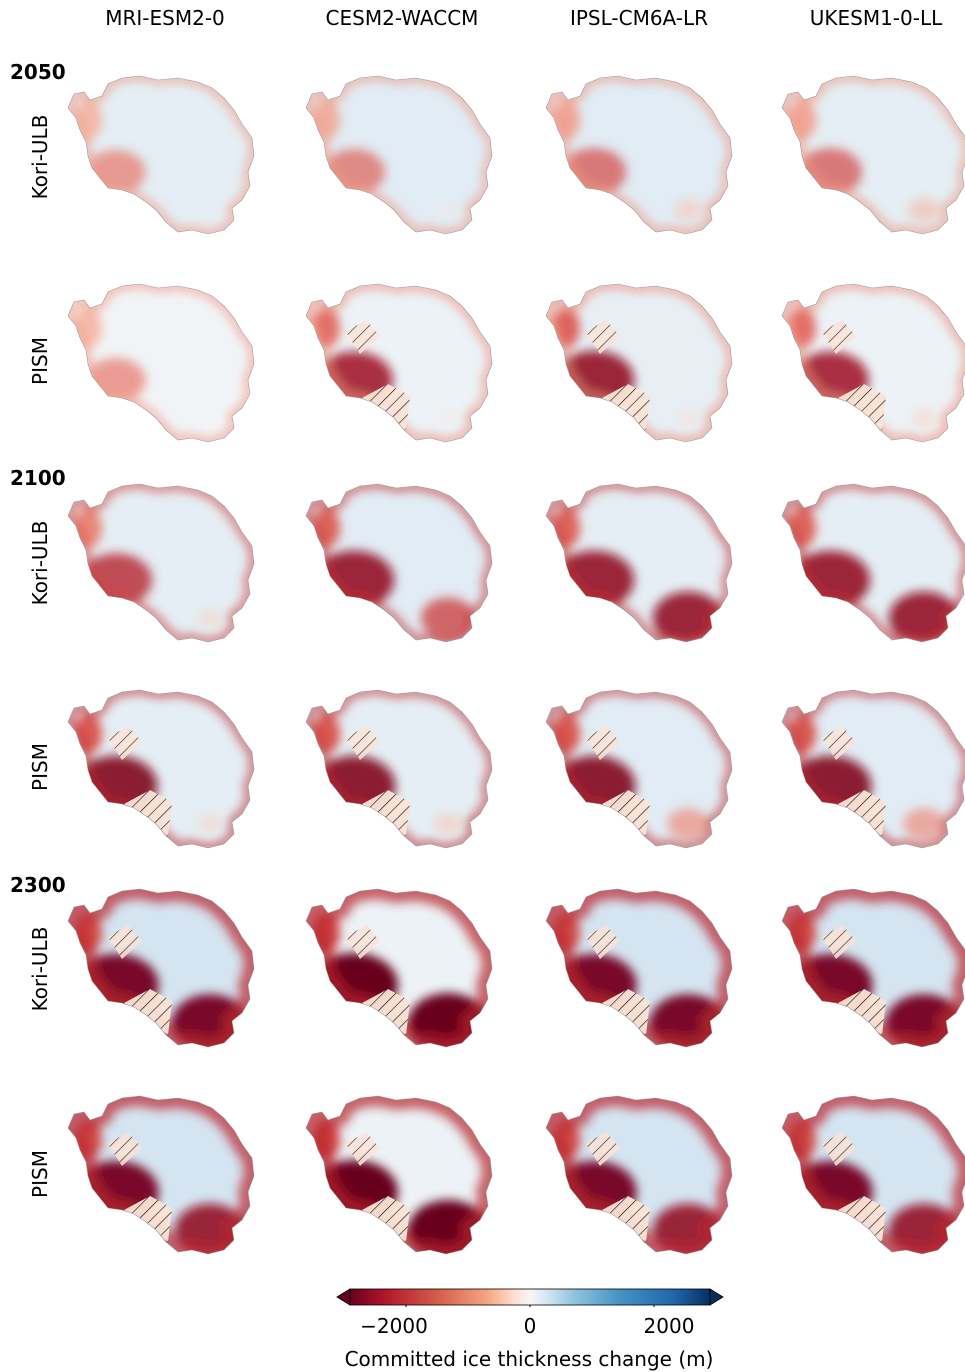 This screenshot has width=965, height=1372. What do you see at coordinates (343, 1297) in the screenshot?
I see `colorbar-extend-low` at bounding box center [343, 1297].